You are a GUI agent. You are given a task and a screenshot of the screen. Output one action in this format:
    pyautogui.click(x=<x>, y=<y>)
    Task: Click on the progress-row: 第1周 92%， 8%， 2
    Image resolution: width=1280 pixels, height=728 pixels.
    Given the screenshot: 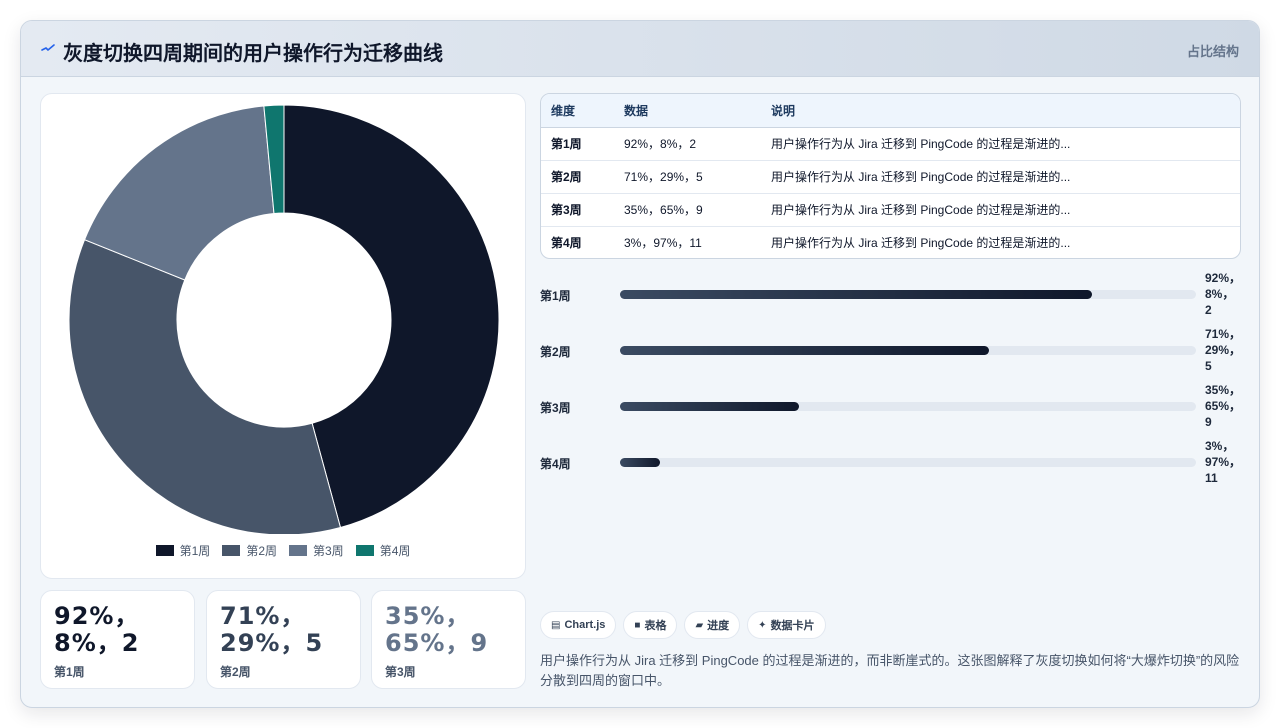 What is the action you would take?
    pyautogui.click(x=890, y=295)
    